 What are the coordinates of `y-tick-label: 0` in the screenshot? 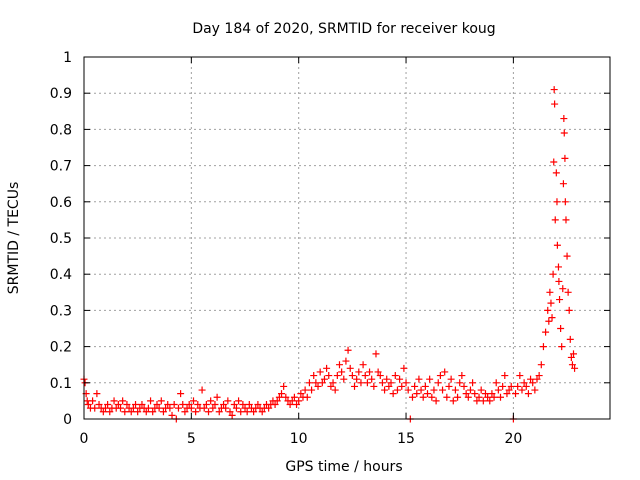 It's located at (67, 420).